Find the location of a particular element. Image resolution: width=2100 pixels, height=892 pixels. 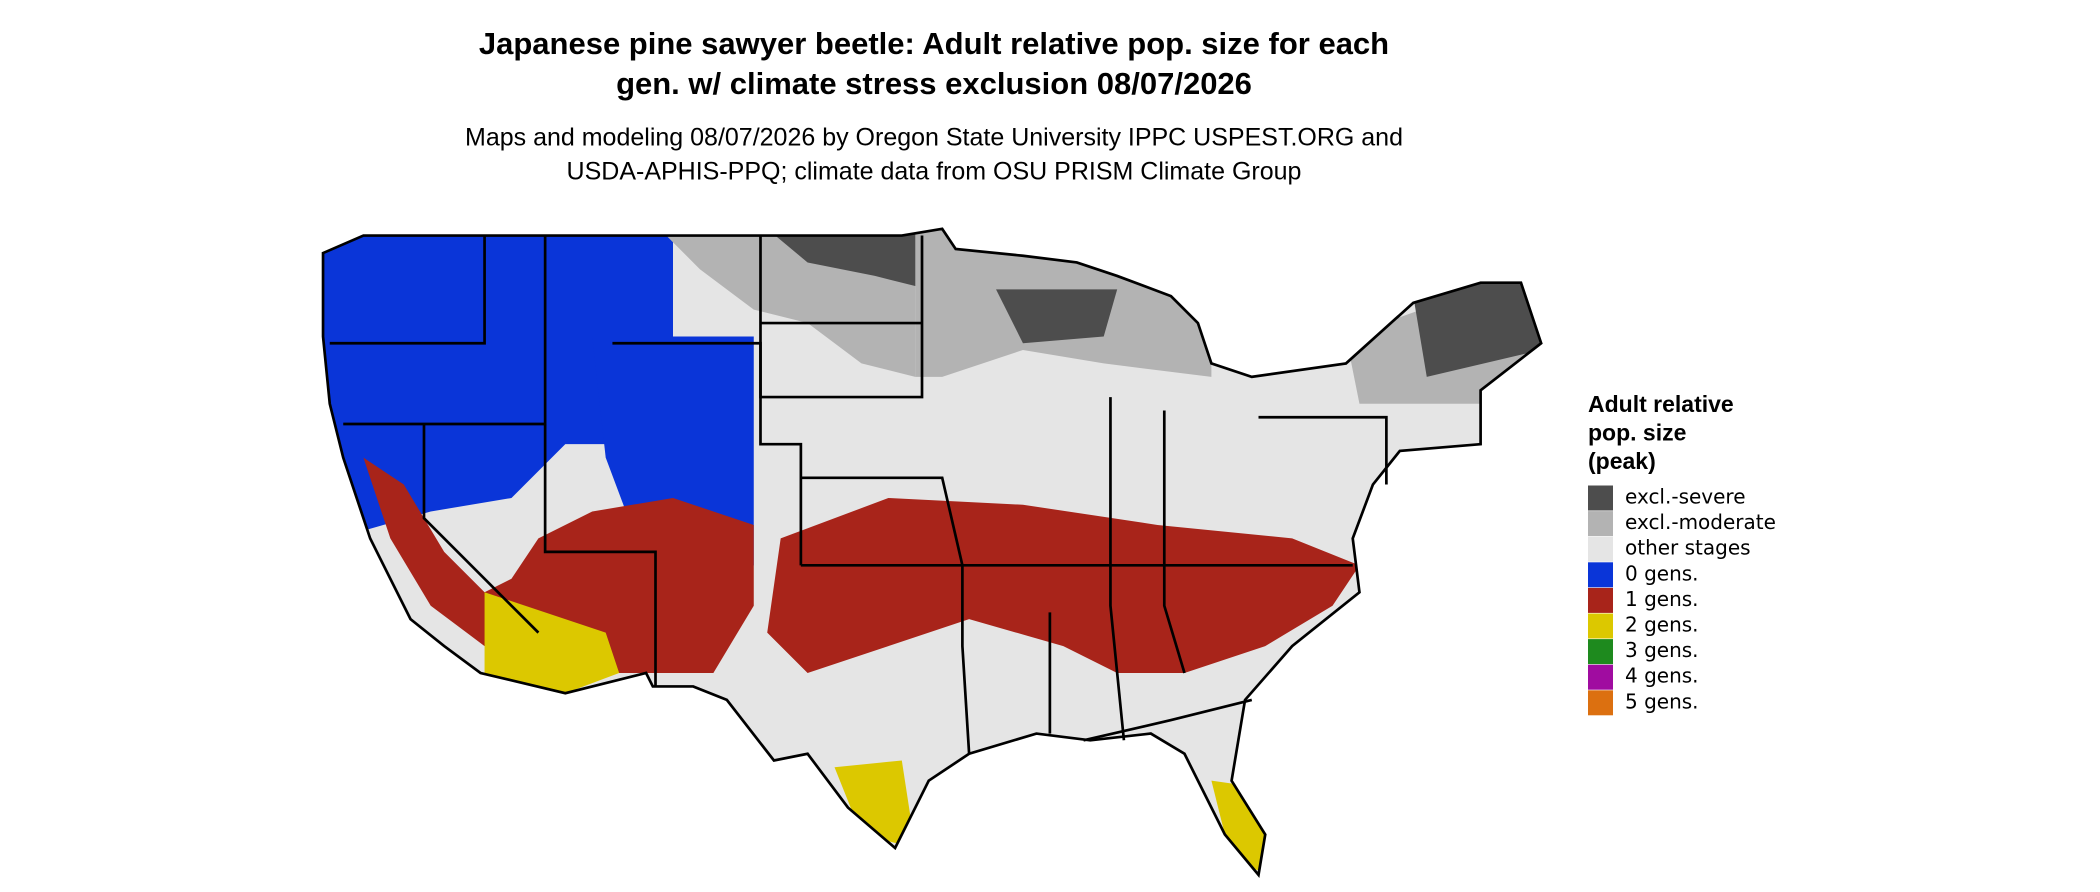

legend-label: 2 gens. is located at coordinates (1662, 625).